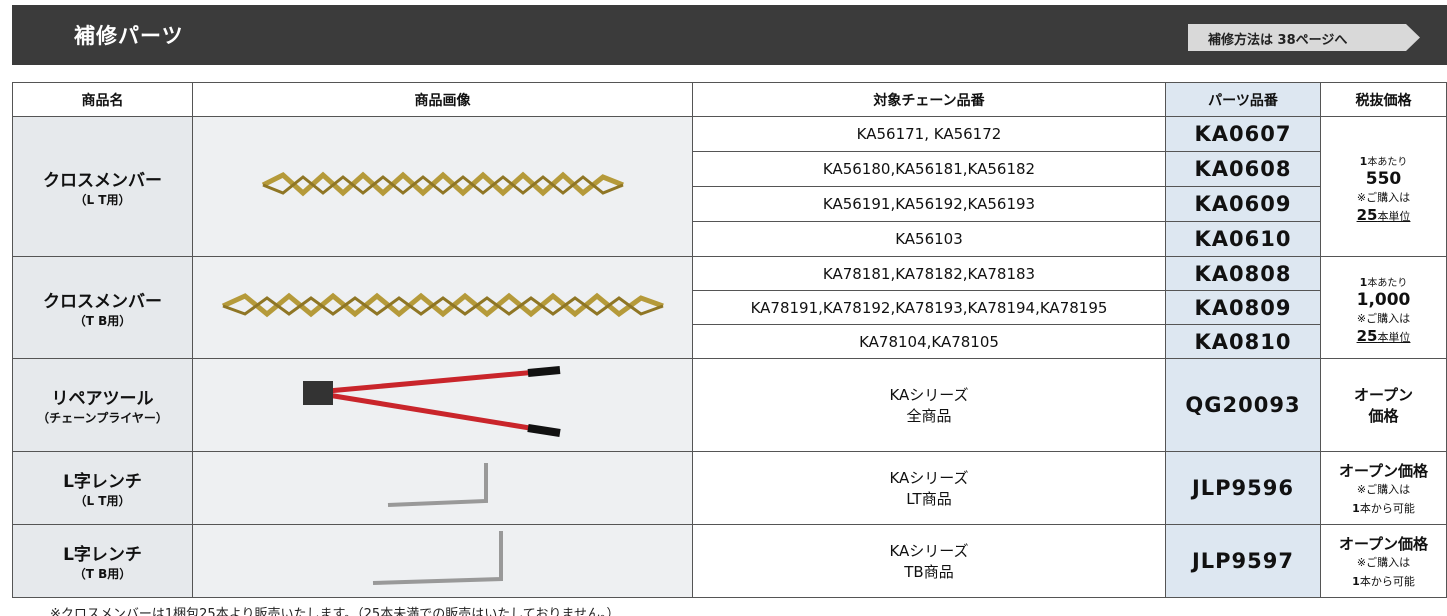 Image resolution: width=1447 pixels, height=616 pixels. What do you see at coordinates (1383, 471) in the screenshot?
I see `price-amount: オープン価格` at bounding box center [1383, 471].